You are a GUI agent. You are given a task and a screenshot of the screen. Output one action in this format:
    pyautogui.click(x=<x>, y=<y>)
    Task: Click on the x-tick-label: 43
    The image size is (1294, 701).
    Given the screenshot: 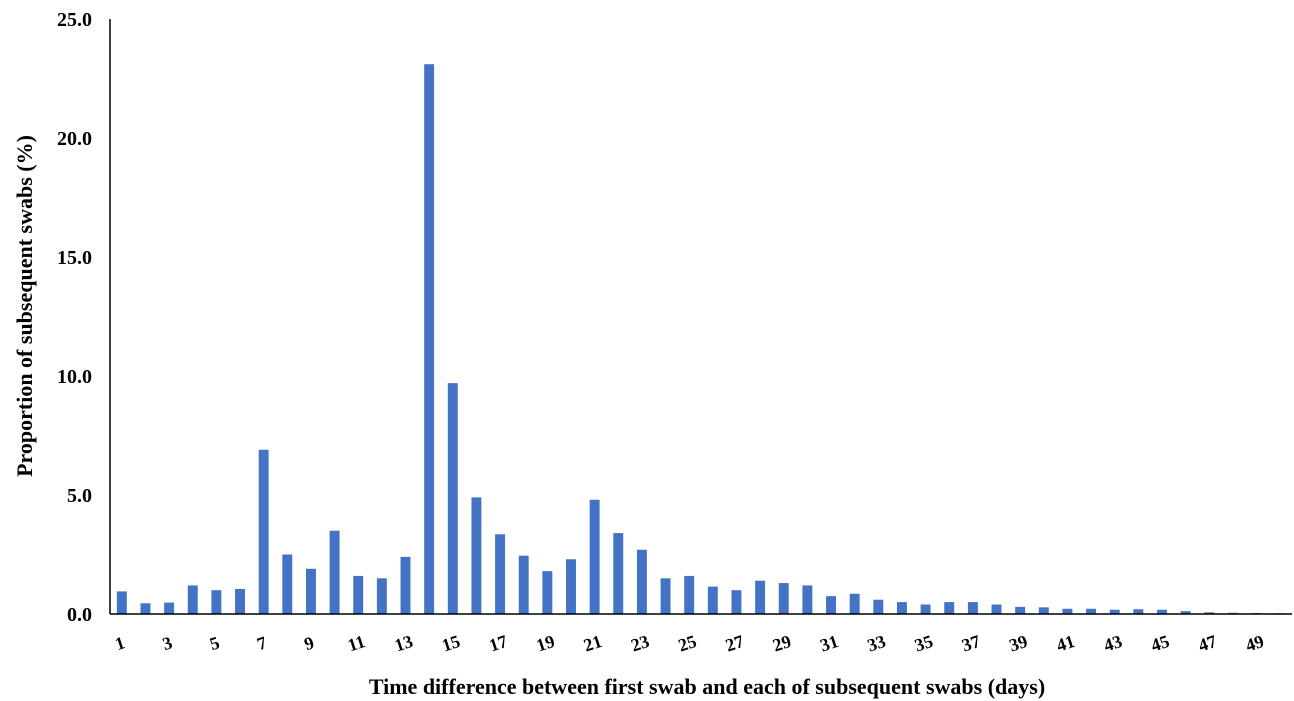 What is the action you would take?
    pyautogui.click(x=1112, y=643)
    